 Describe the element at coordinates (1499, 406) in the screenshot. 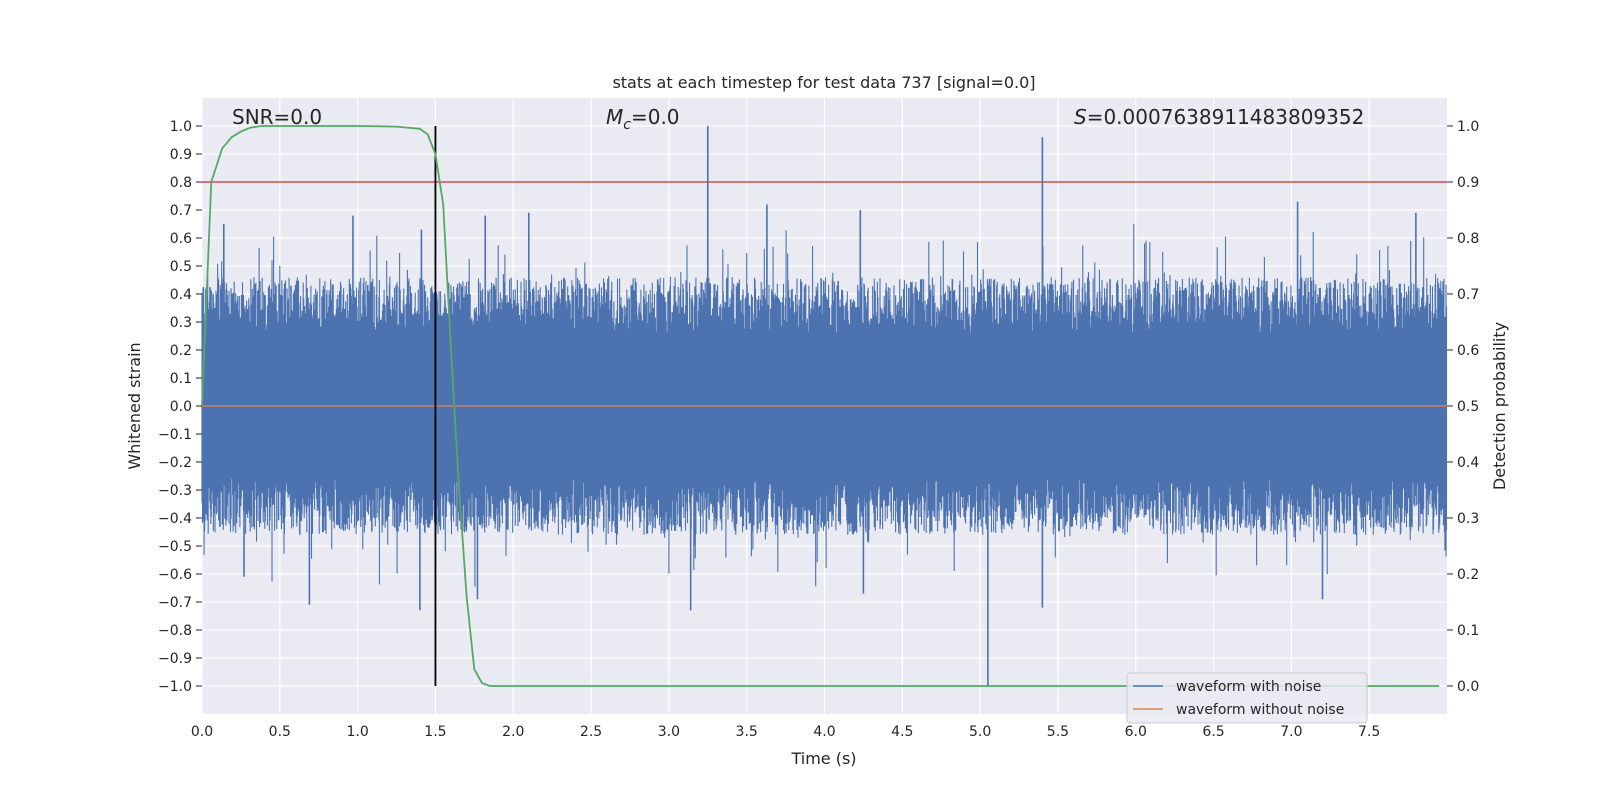

I see `y2-axis-title: Detection probability` at that location.